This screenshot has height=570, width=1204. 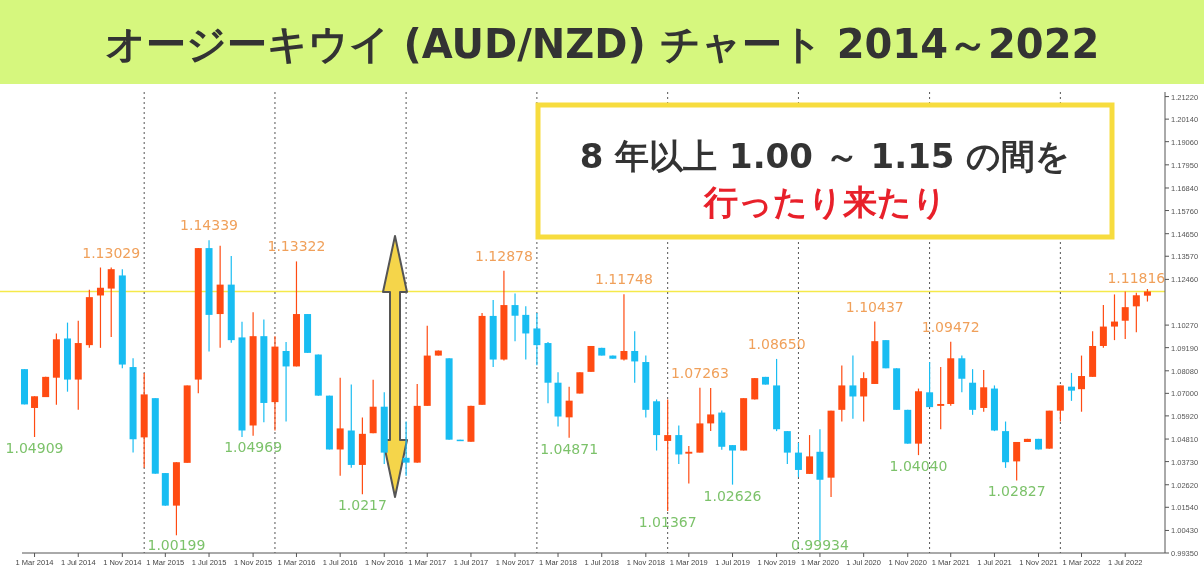 What do you see at coordinates (602, 44) in the screenshot?
I see `chart-title: オージーキウイ (AUD/NZD) チャート 2014～2022` at bounding box center [602, 44].